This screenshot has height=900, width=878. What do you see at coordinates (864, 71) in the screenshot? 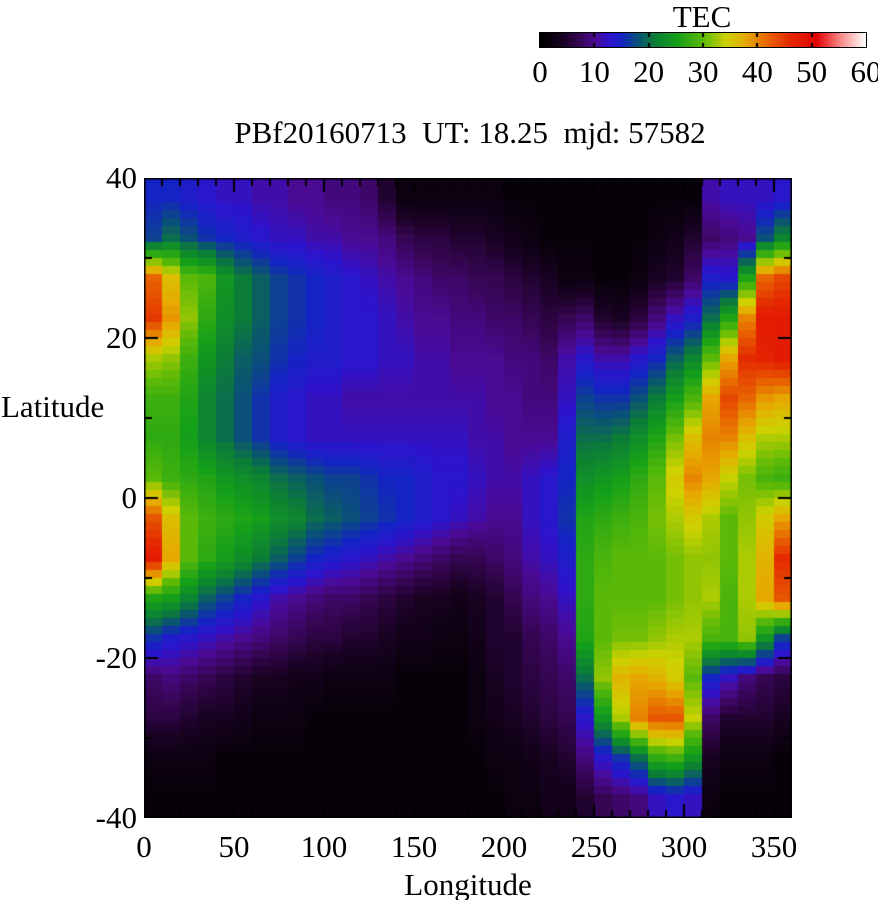
I see `colorbar-tick-label: 60` at bounding box center [864, 71].